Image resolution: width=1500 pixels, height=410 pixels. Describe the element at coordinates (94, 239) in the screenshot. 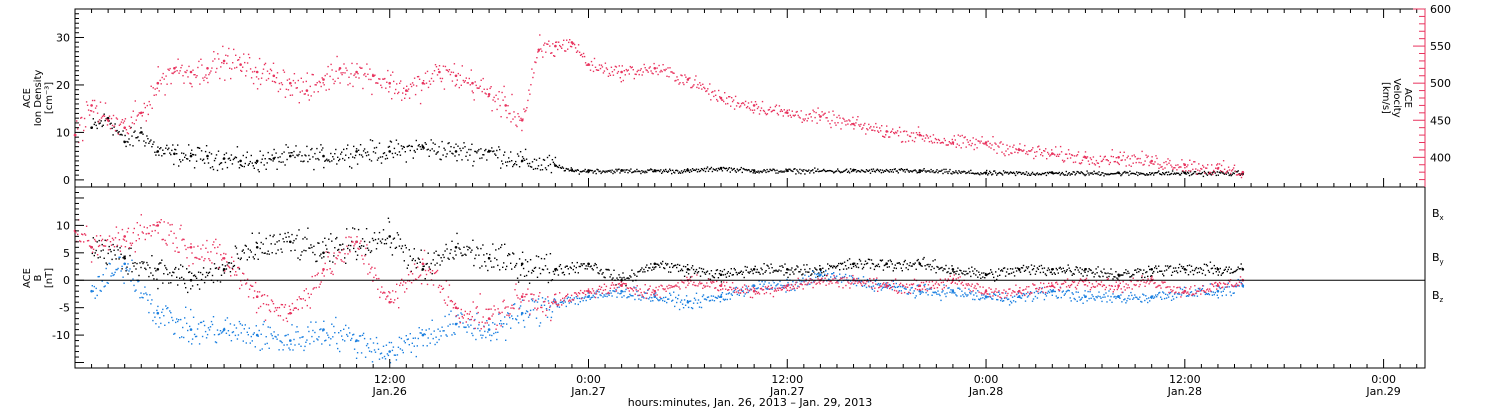

I see `bz-point` at that location.